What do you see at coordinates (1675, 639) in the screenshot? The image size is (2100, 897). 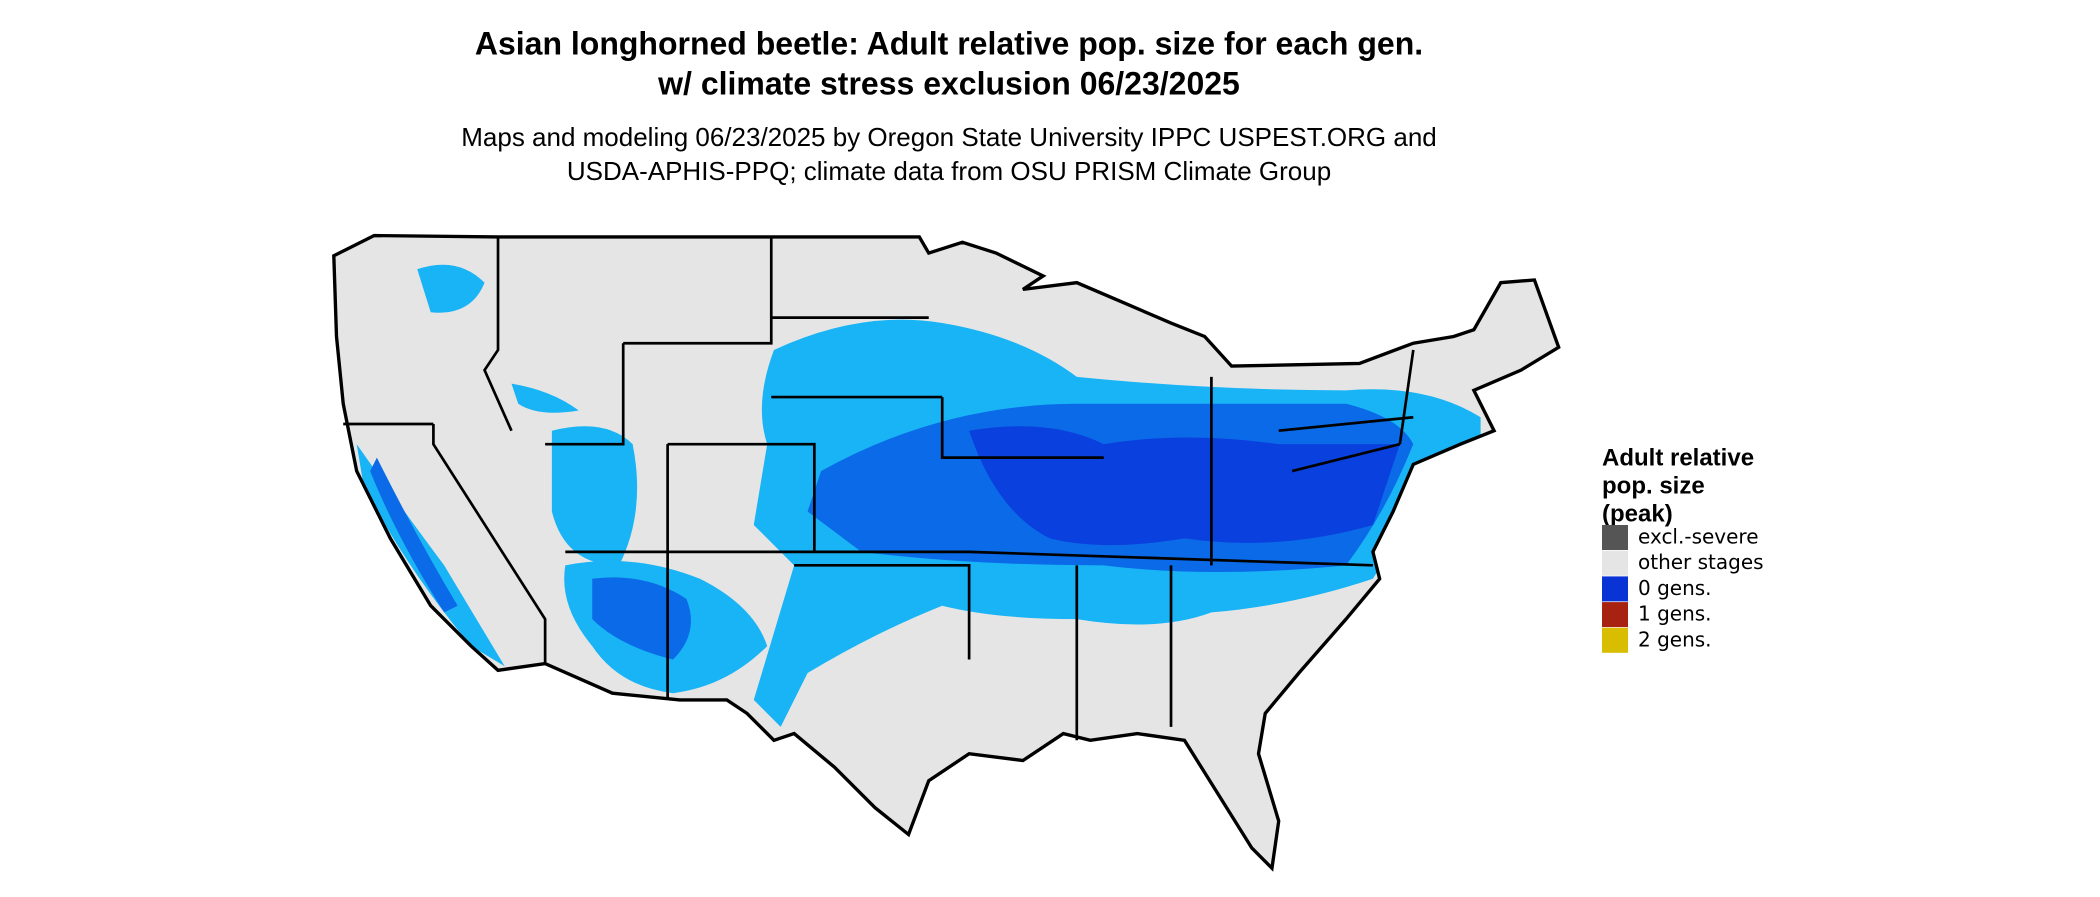 I see `legend-label: 2 gens.` at bounding box center [1675, 639].